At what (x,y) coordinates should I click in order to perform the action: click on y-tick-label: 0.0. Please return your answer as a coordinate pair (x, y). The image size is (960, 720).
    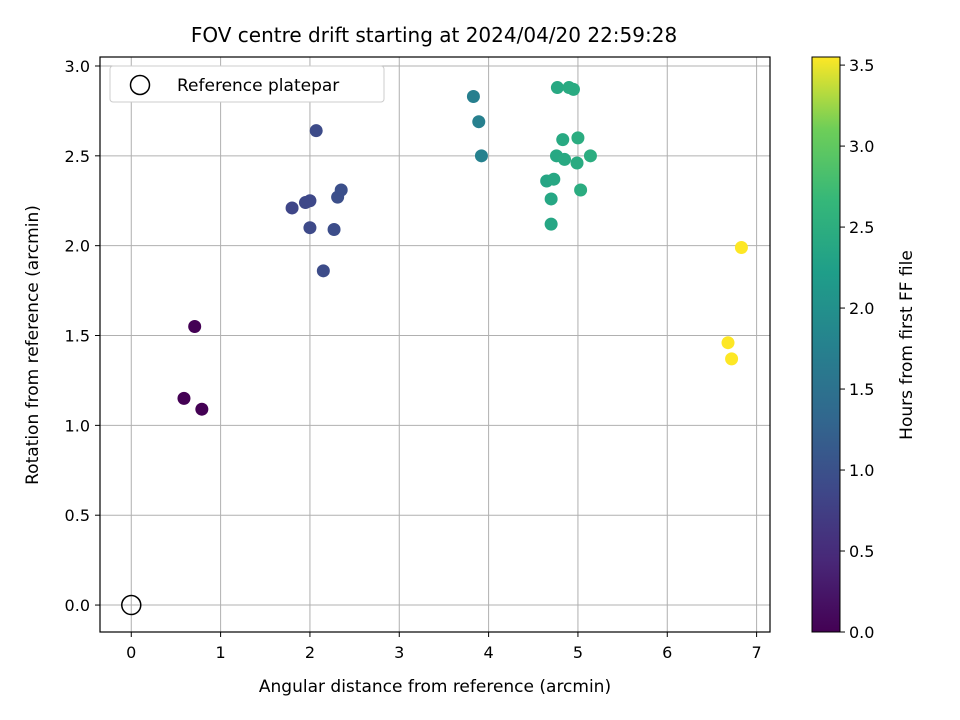
    Looking at the image, I should click on (77, 605).